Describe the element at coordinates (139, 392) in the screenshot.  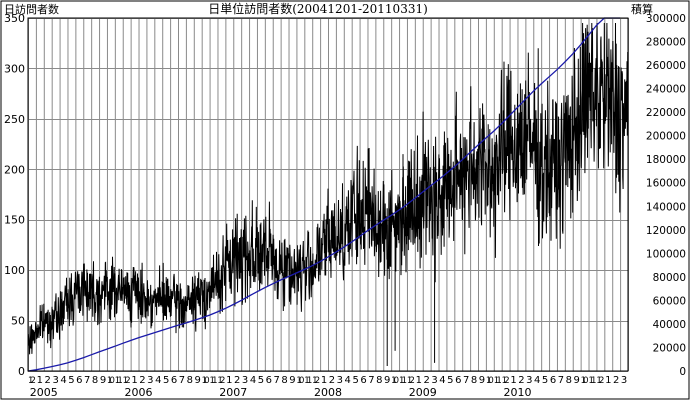
I see `year-tick-label: 2006` at that location.